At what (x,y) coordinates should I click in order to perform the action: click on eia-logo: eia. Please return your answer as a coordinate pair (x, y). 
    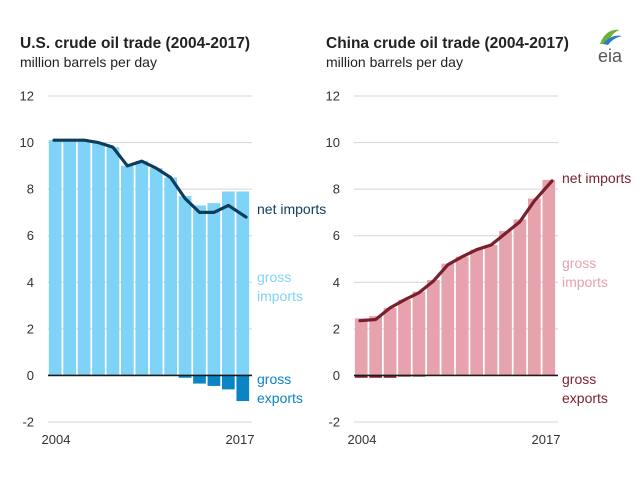
    Looking at the image, I should click on (610, 47).